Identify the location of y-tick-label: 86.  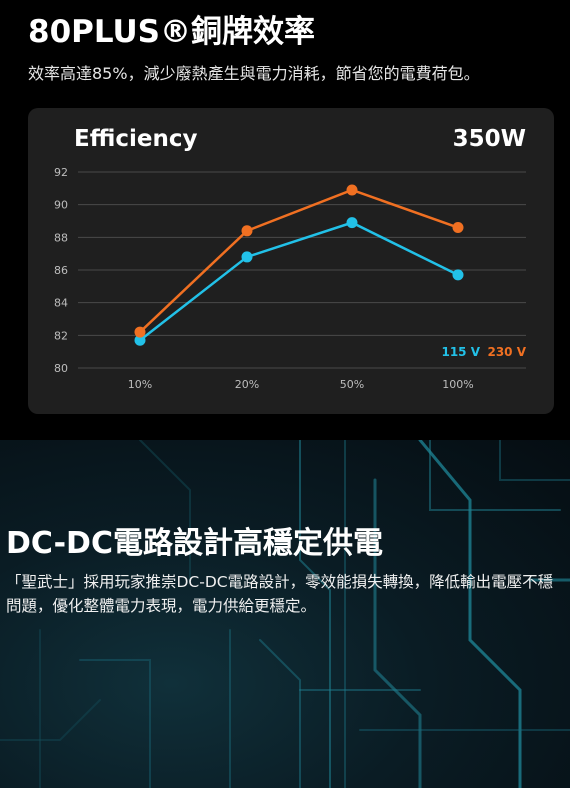
(61, 270).